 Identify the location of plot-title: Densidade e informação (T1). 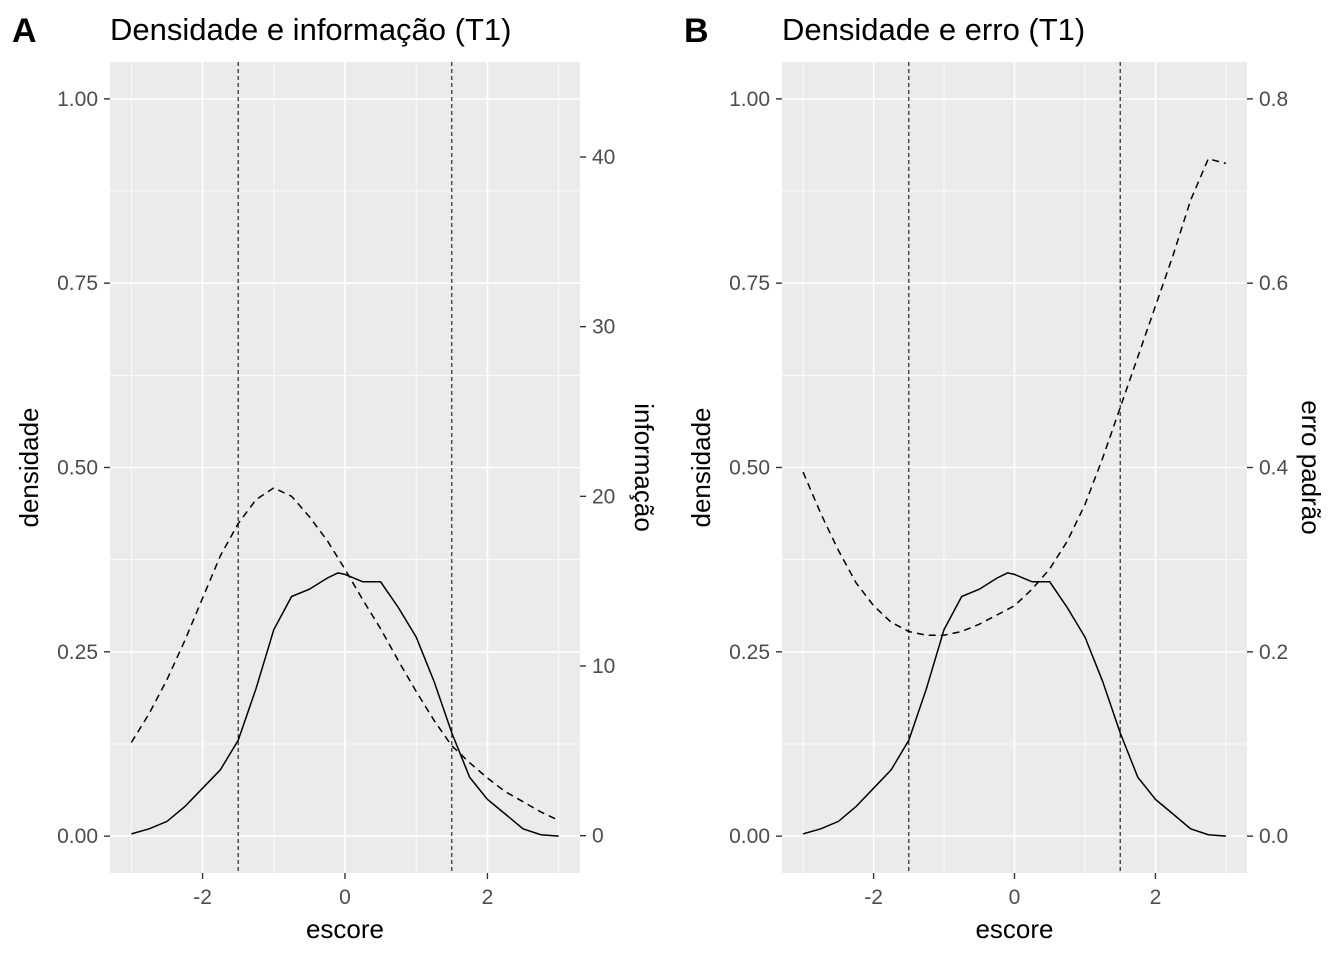
(310, 29).